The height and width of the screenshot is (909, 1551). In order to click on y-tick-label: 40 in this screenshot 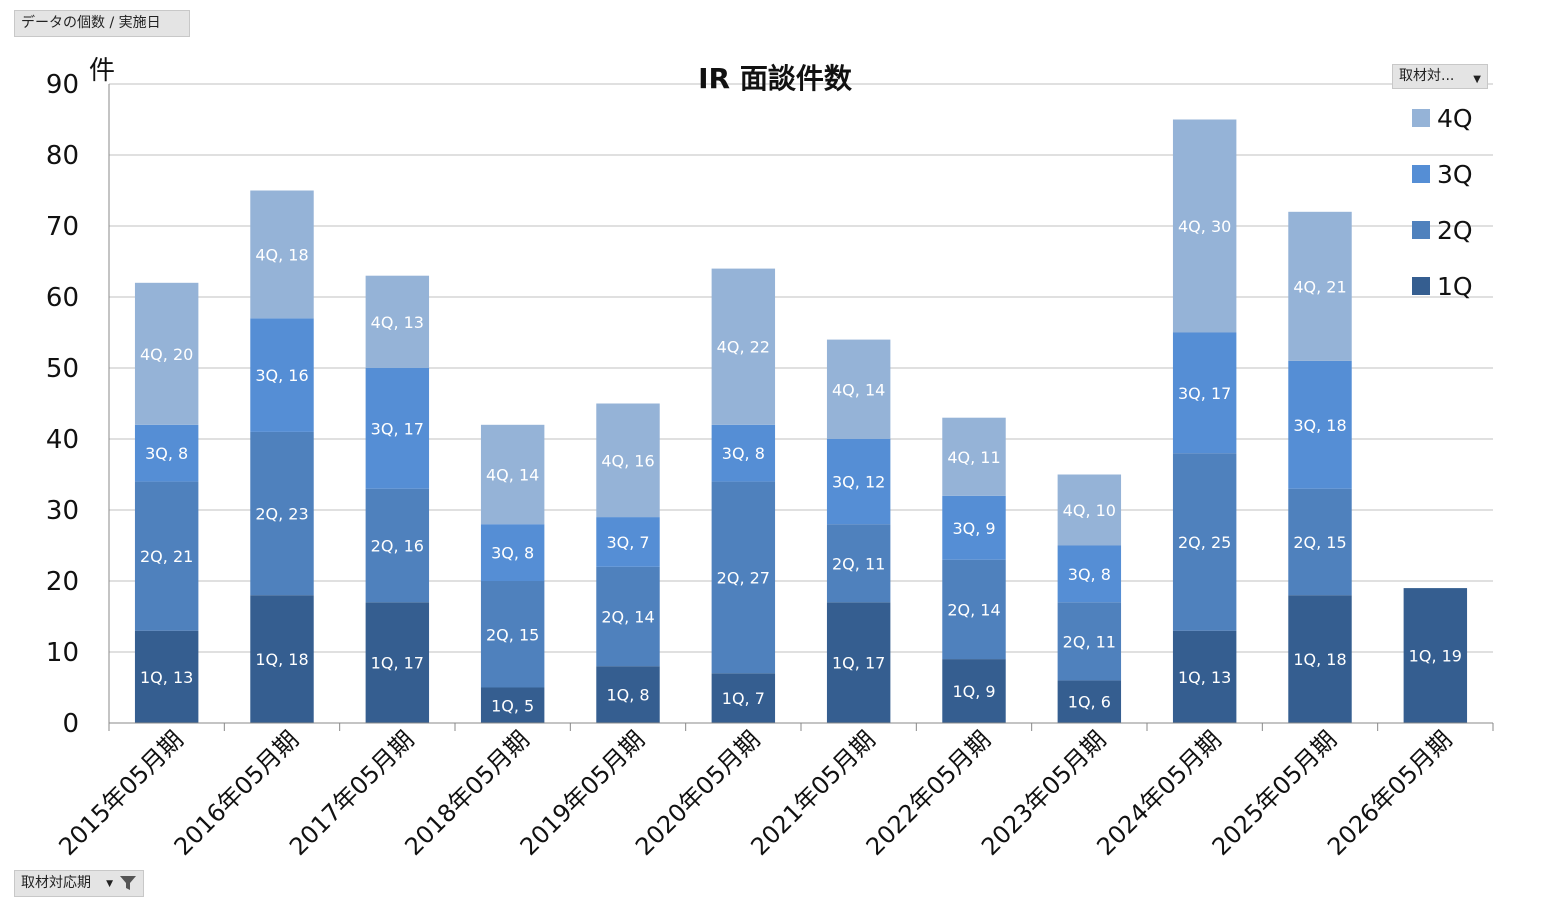, I will do `click(62, 440)`.